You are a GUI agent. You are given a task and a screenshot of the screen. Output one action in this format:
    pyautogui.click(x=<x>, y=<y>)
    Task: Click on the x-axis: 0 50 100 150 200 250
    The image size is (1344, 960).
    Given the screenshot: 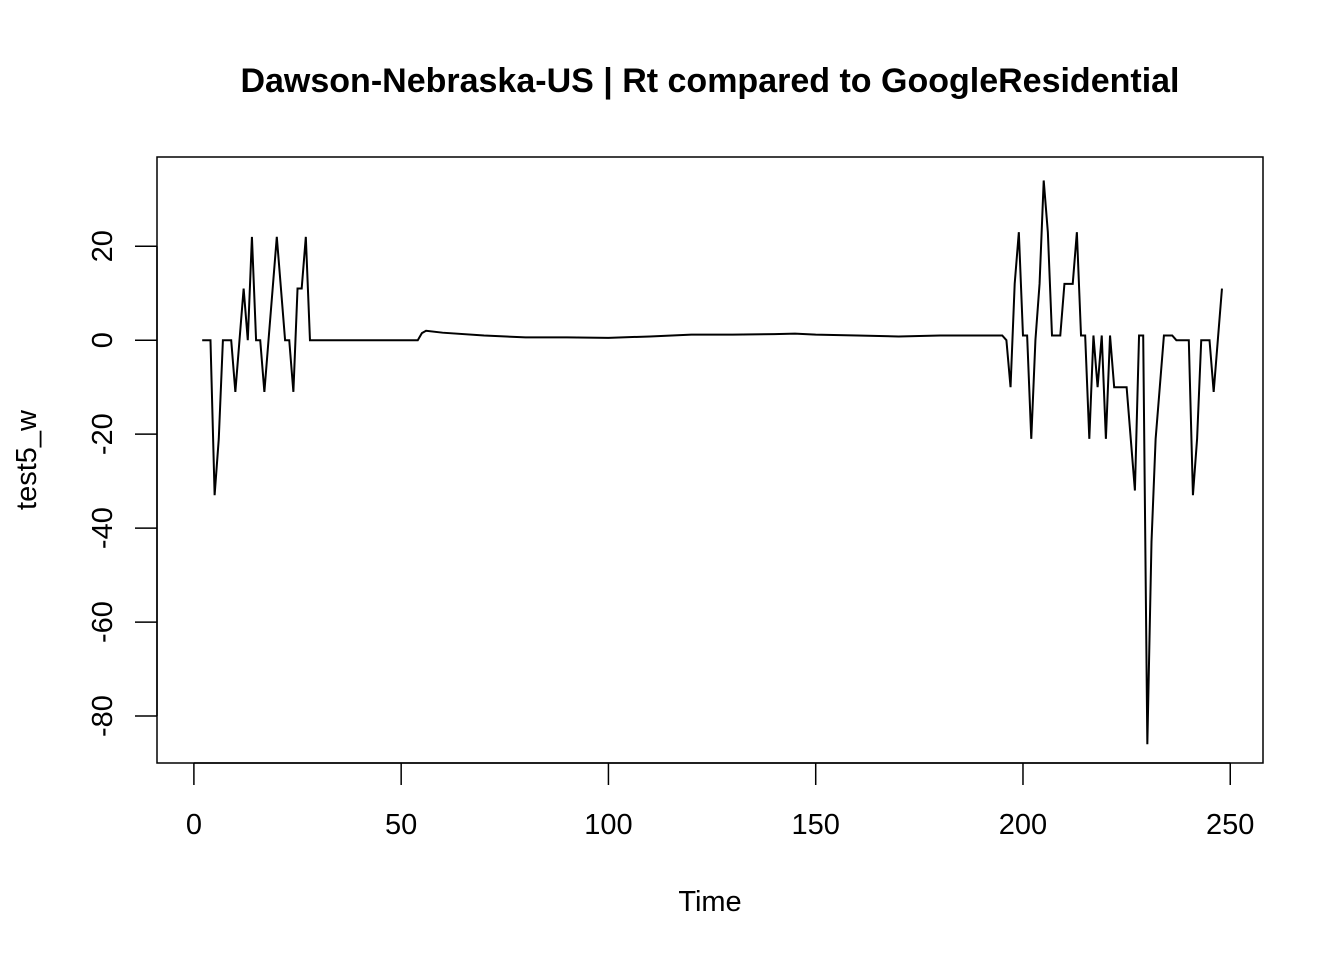 What is the action you would take?
    pyautogui.click(x=720, y=801)
    